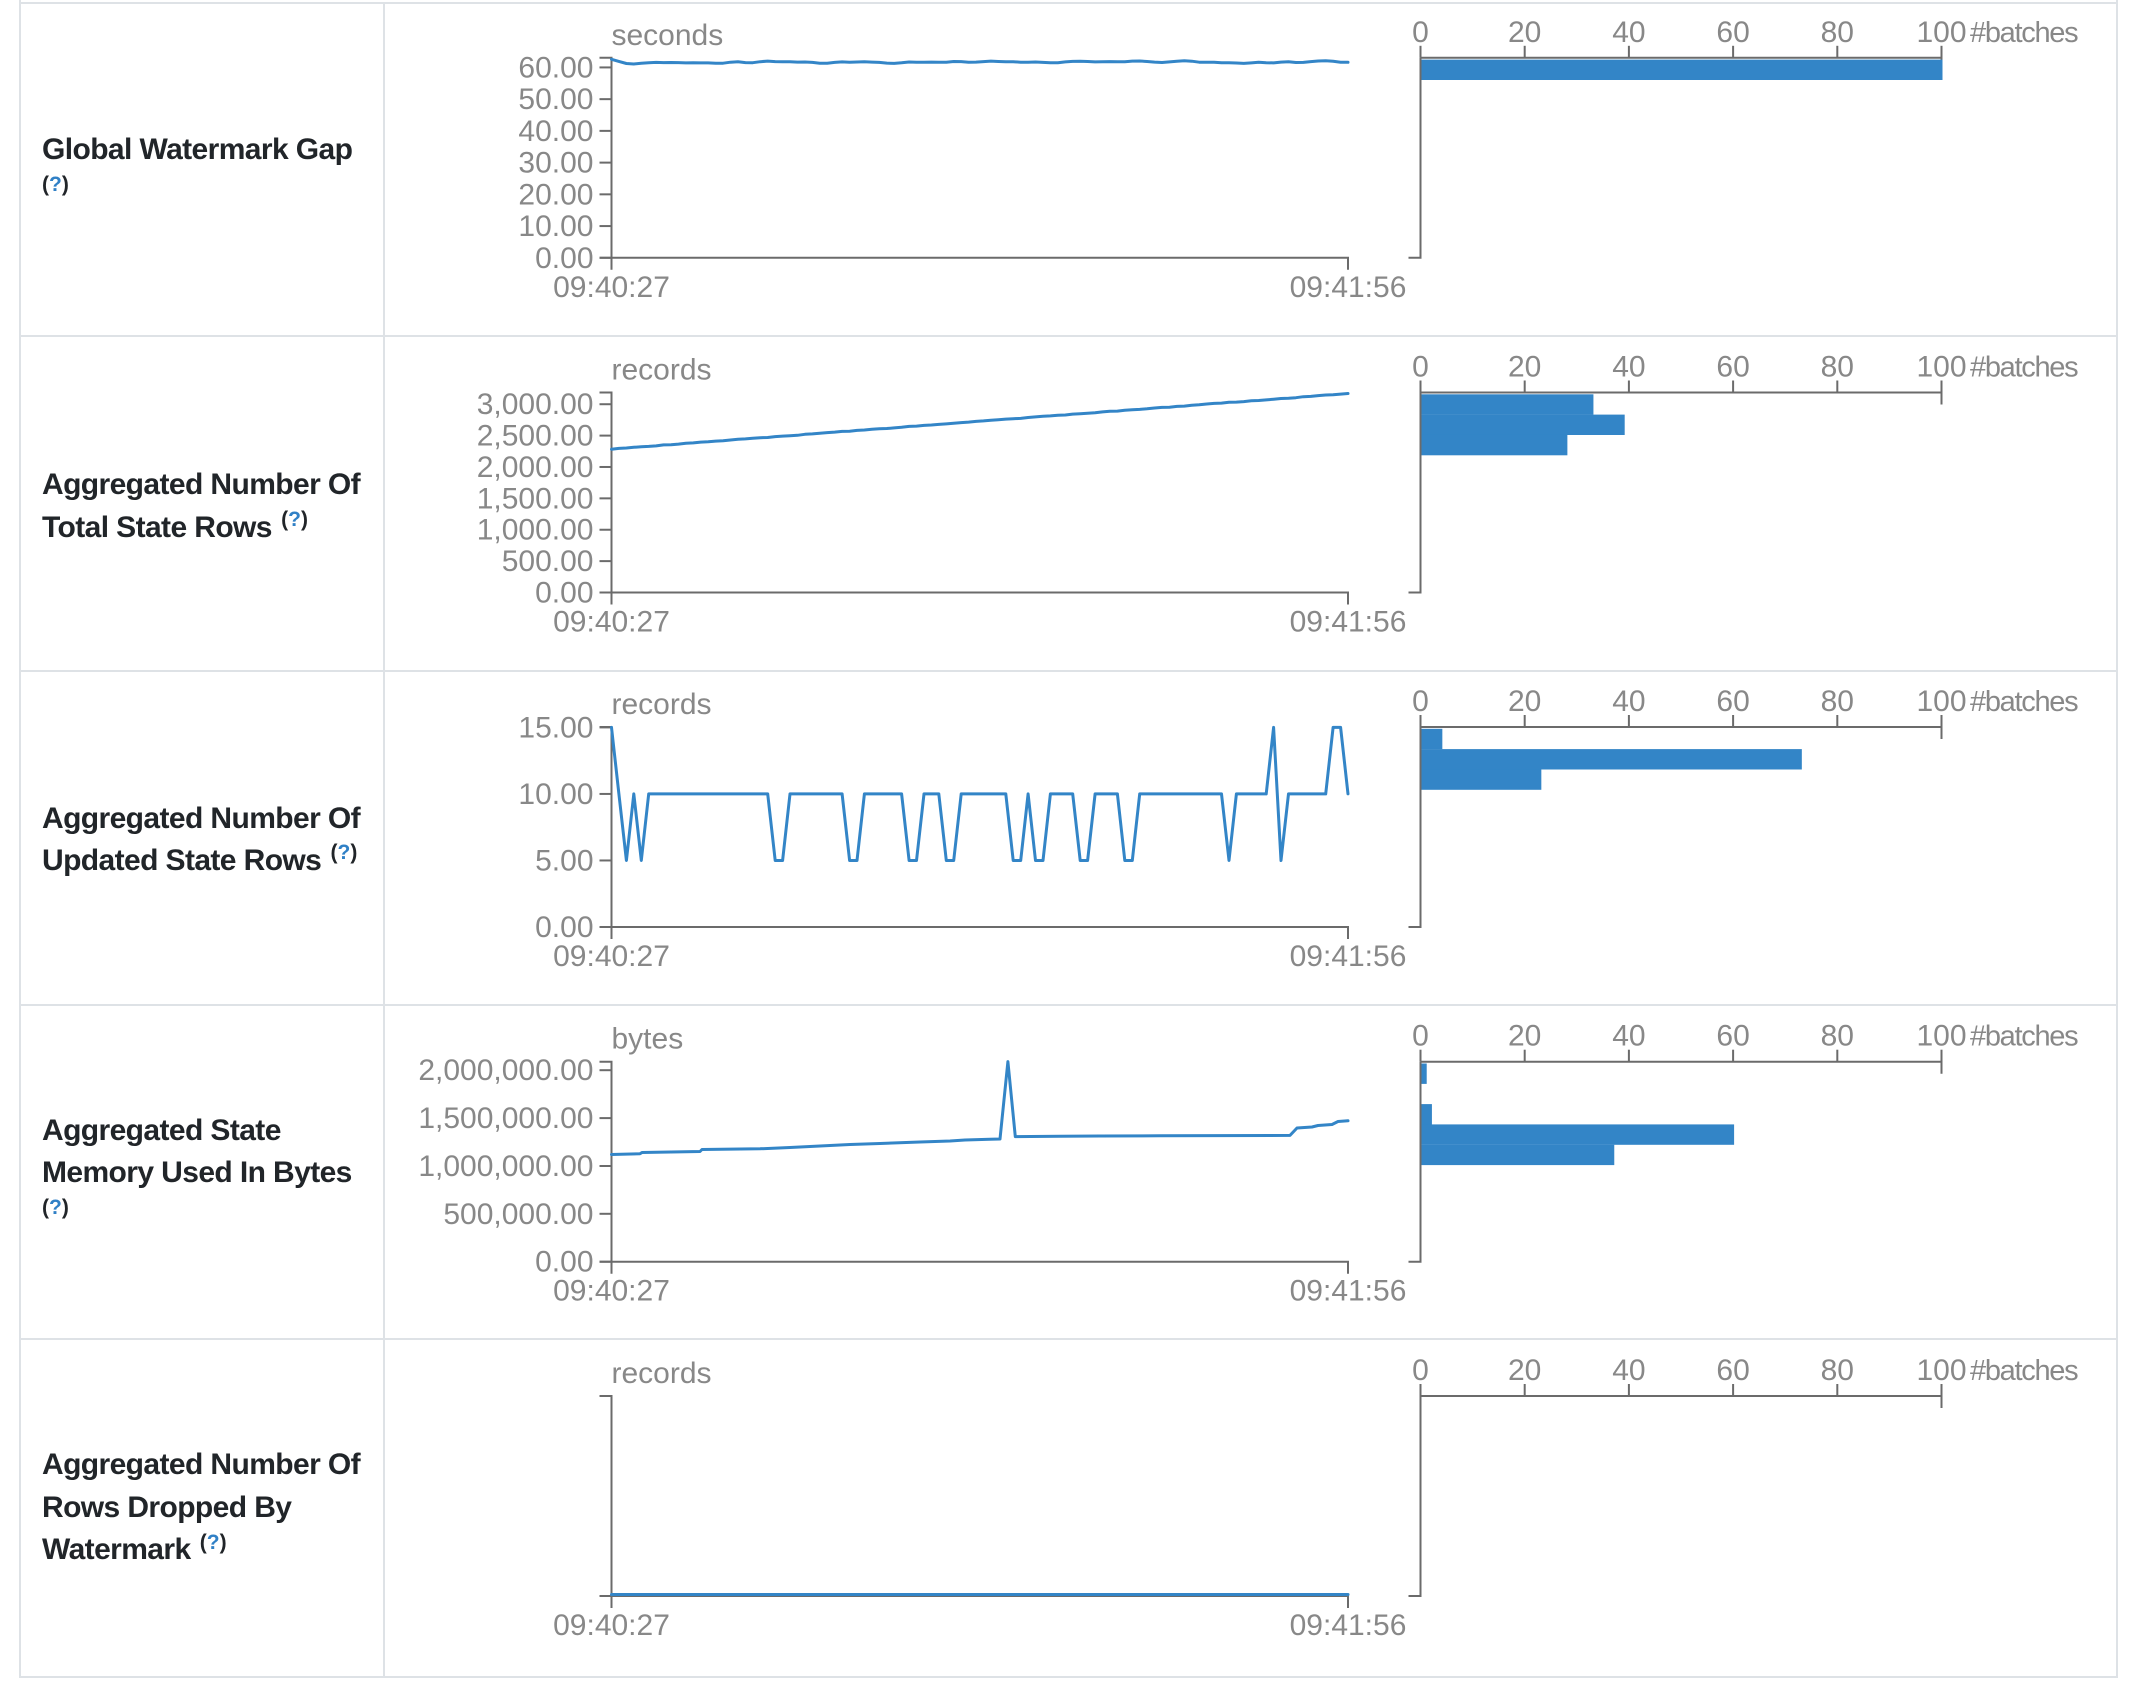  Describe the element at coordinates (535, 467) in the screenshot. I see `svg-text: 2,000.00` at that location.